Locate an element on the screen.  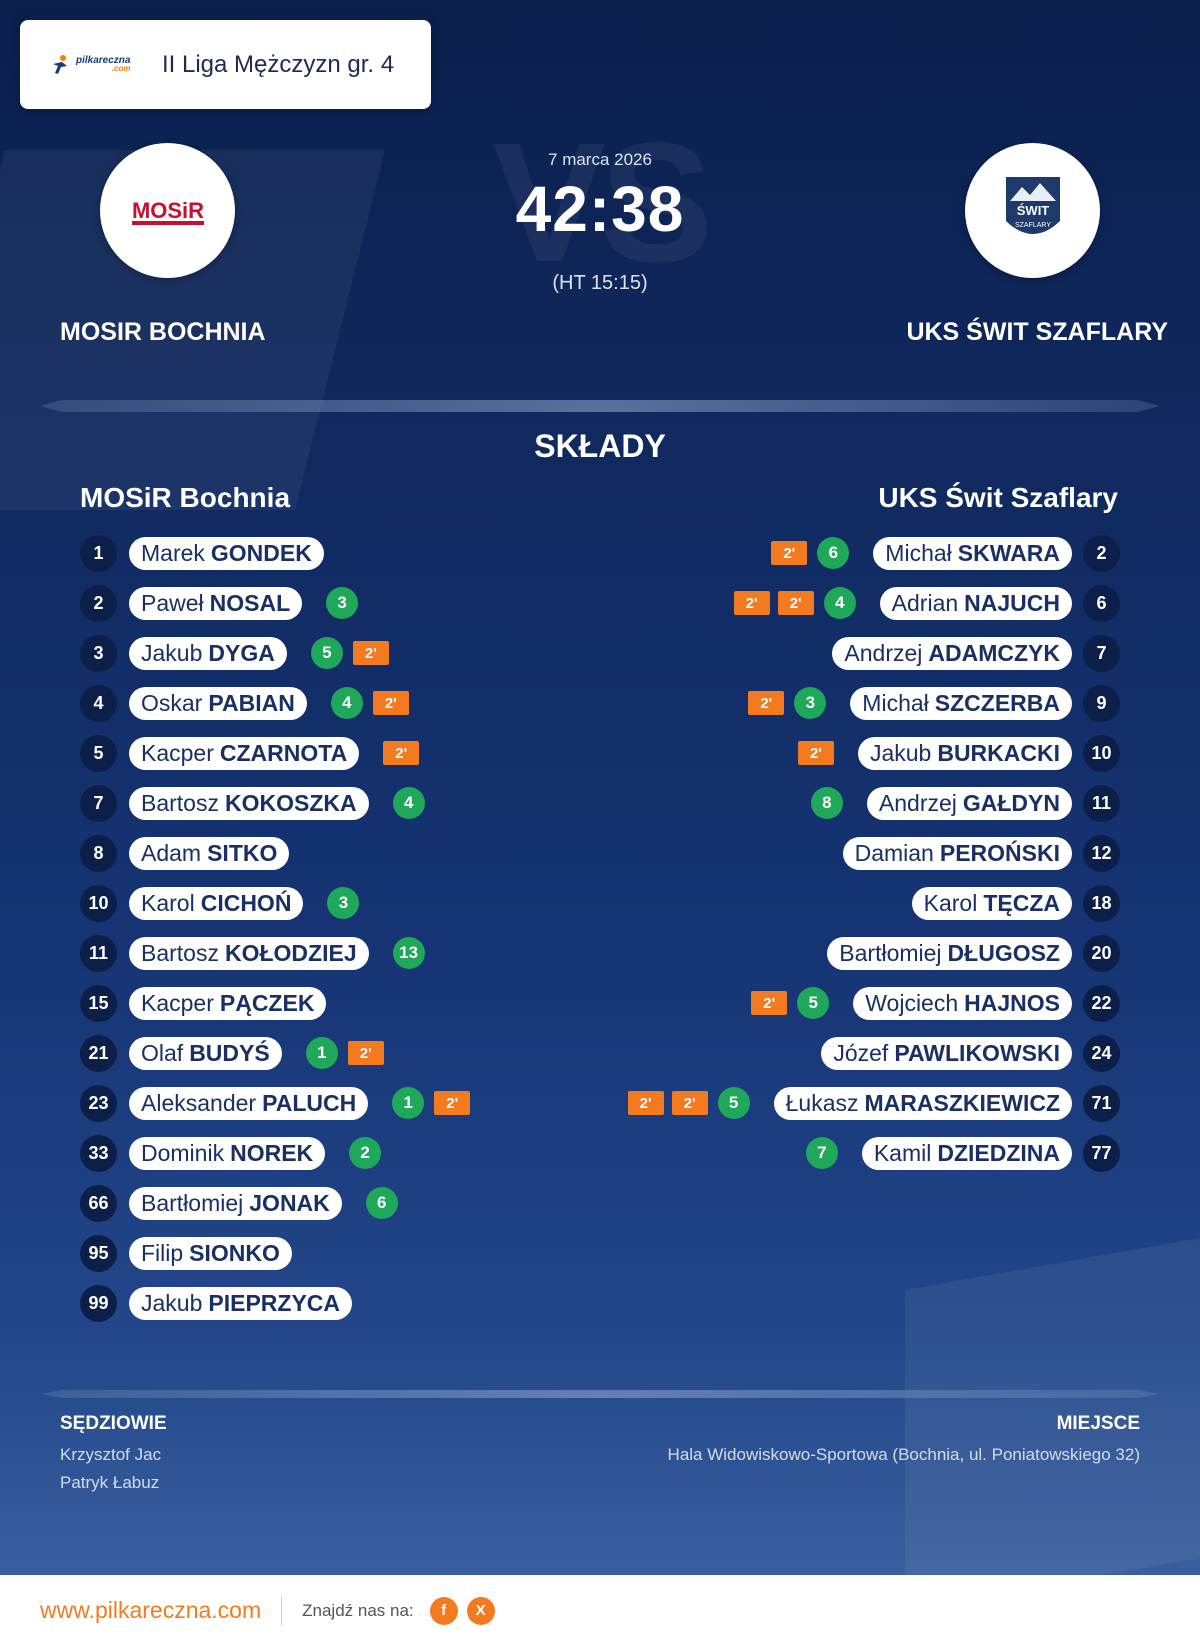
player-first-name: Łukasz is located at coordinates (822, 1102).